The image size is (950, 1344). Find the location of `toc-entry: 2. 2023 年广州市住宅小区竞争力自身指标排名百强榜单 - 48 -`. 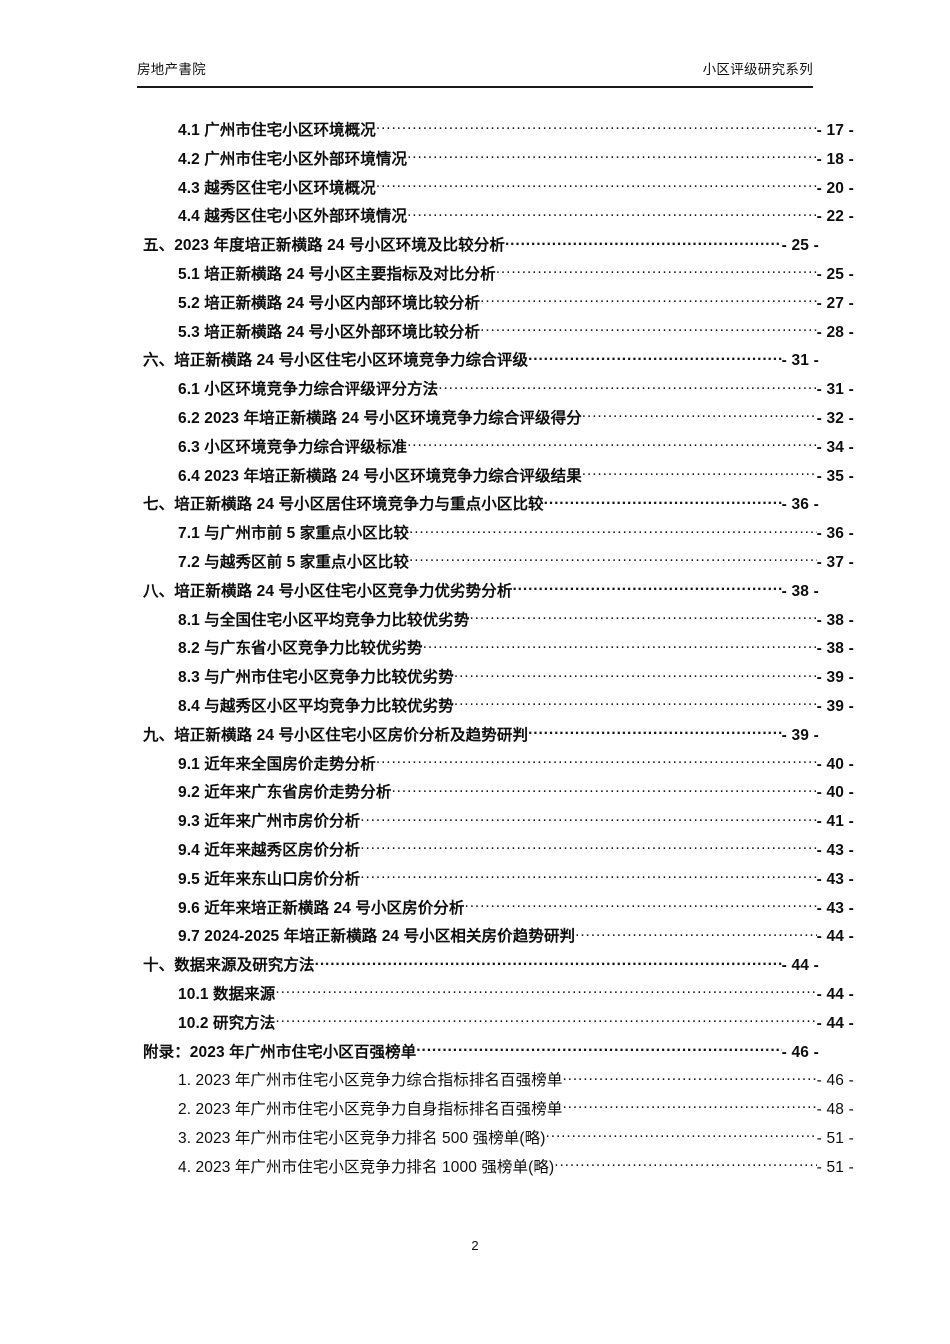

toc-entry: 2. 2023 年广州市住宅小区竞争力自身指标排名百强榜单 - 48 - is located at coordinates (495, 1111).